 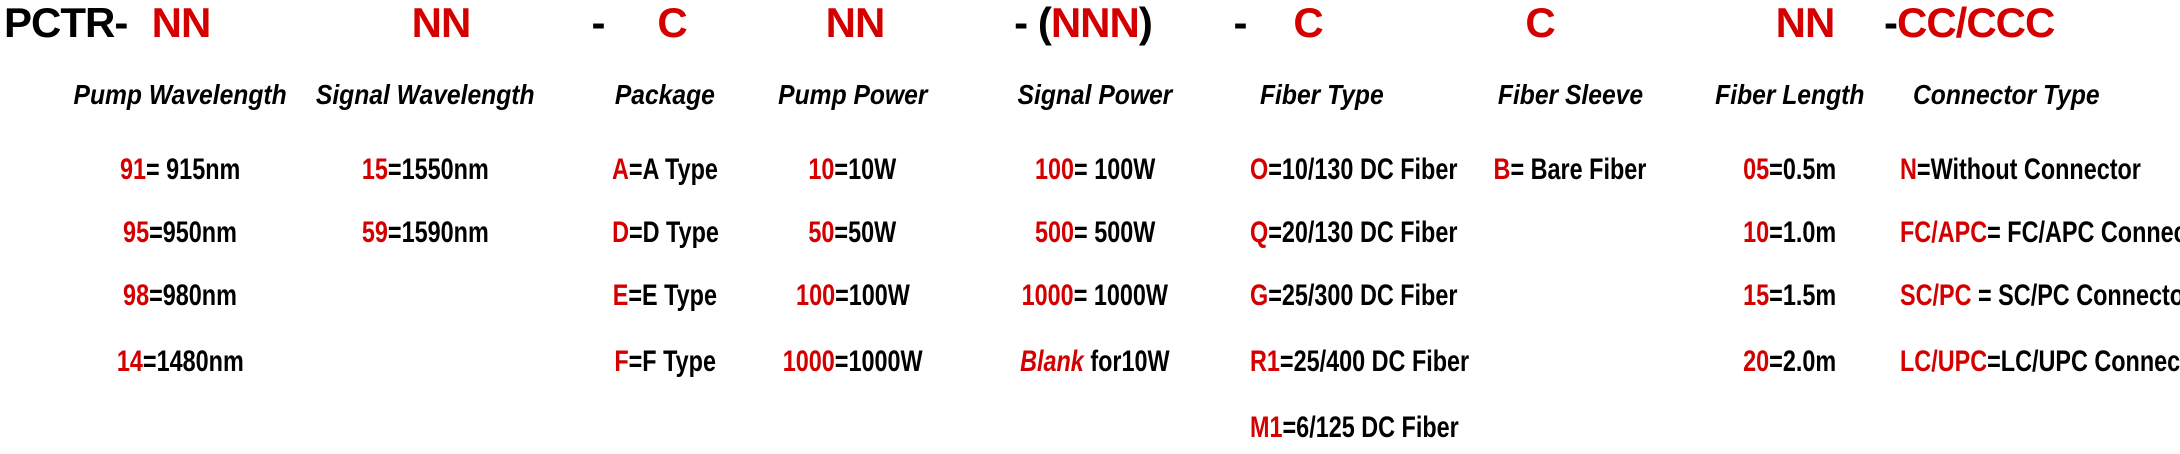 I want to click on code-pump-power: NN, so click(x=855, y=23).